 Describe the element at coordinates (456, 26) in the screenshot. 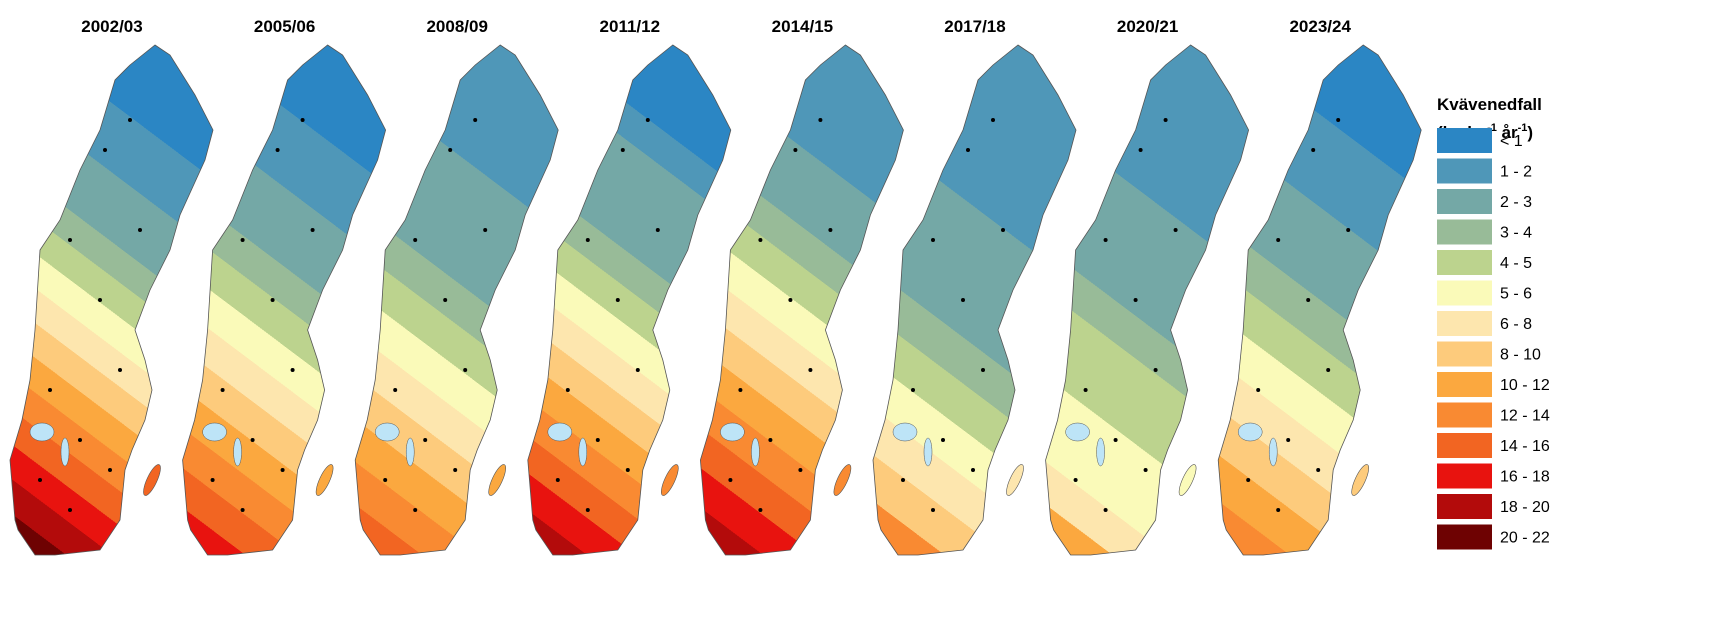

I see `map-title: 2008/09` at that location.